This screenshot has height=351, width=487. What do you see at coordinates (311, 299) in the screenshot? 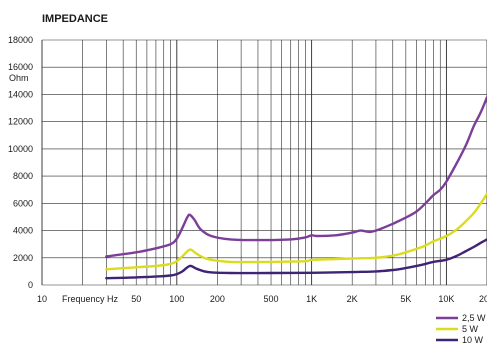
I see `x-tick-label: 1K` at bounding box center [311, 299].